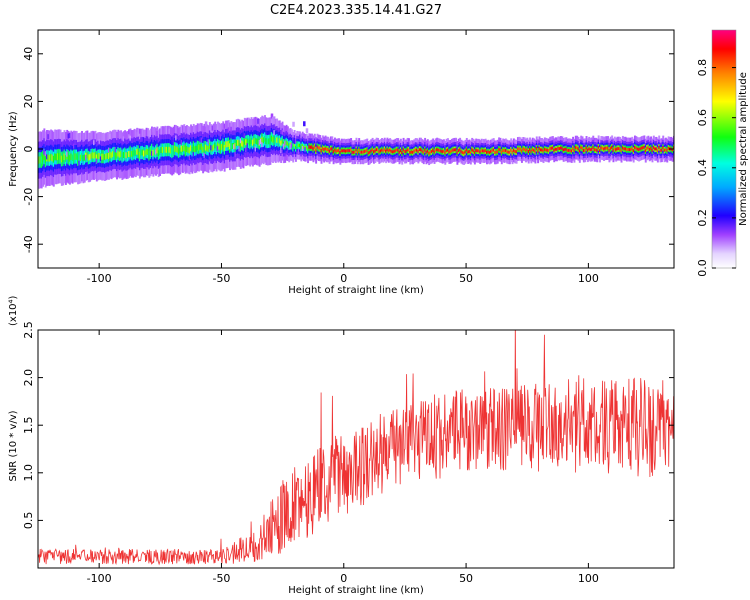 The height and width of the screenshot is (600, 750). Describe the element at coordinates (724, 149) in the screenshot. I see `colorbar-frame` at that location.